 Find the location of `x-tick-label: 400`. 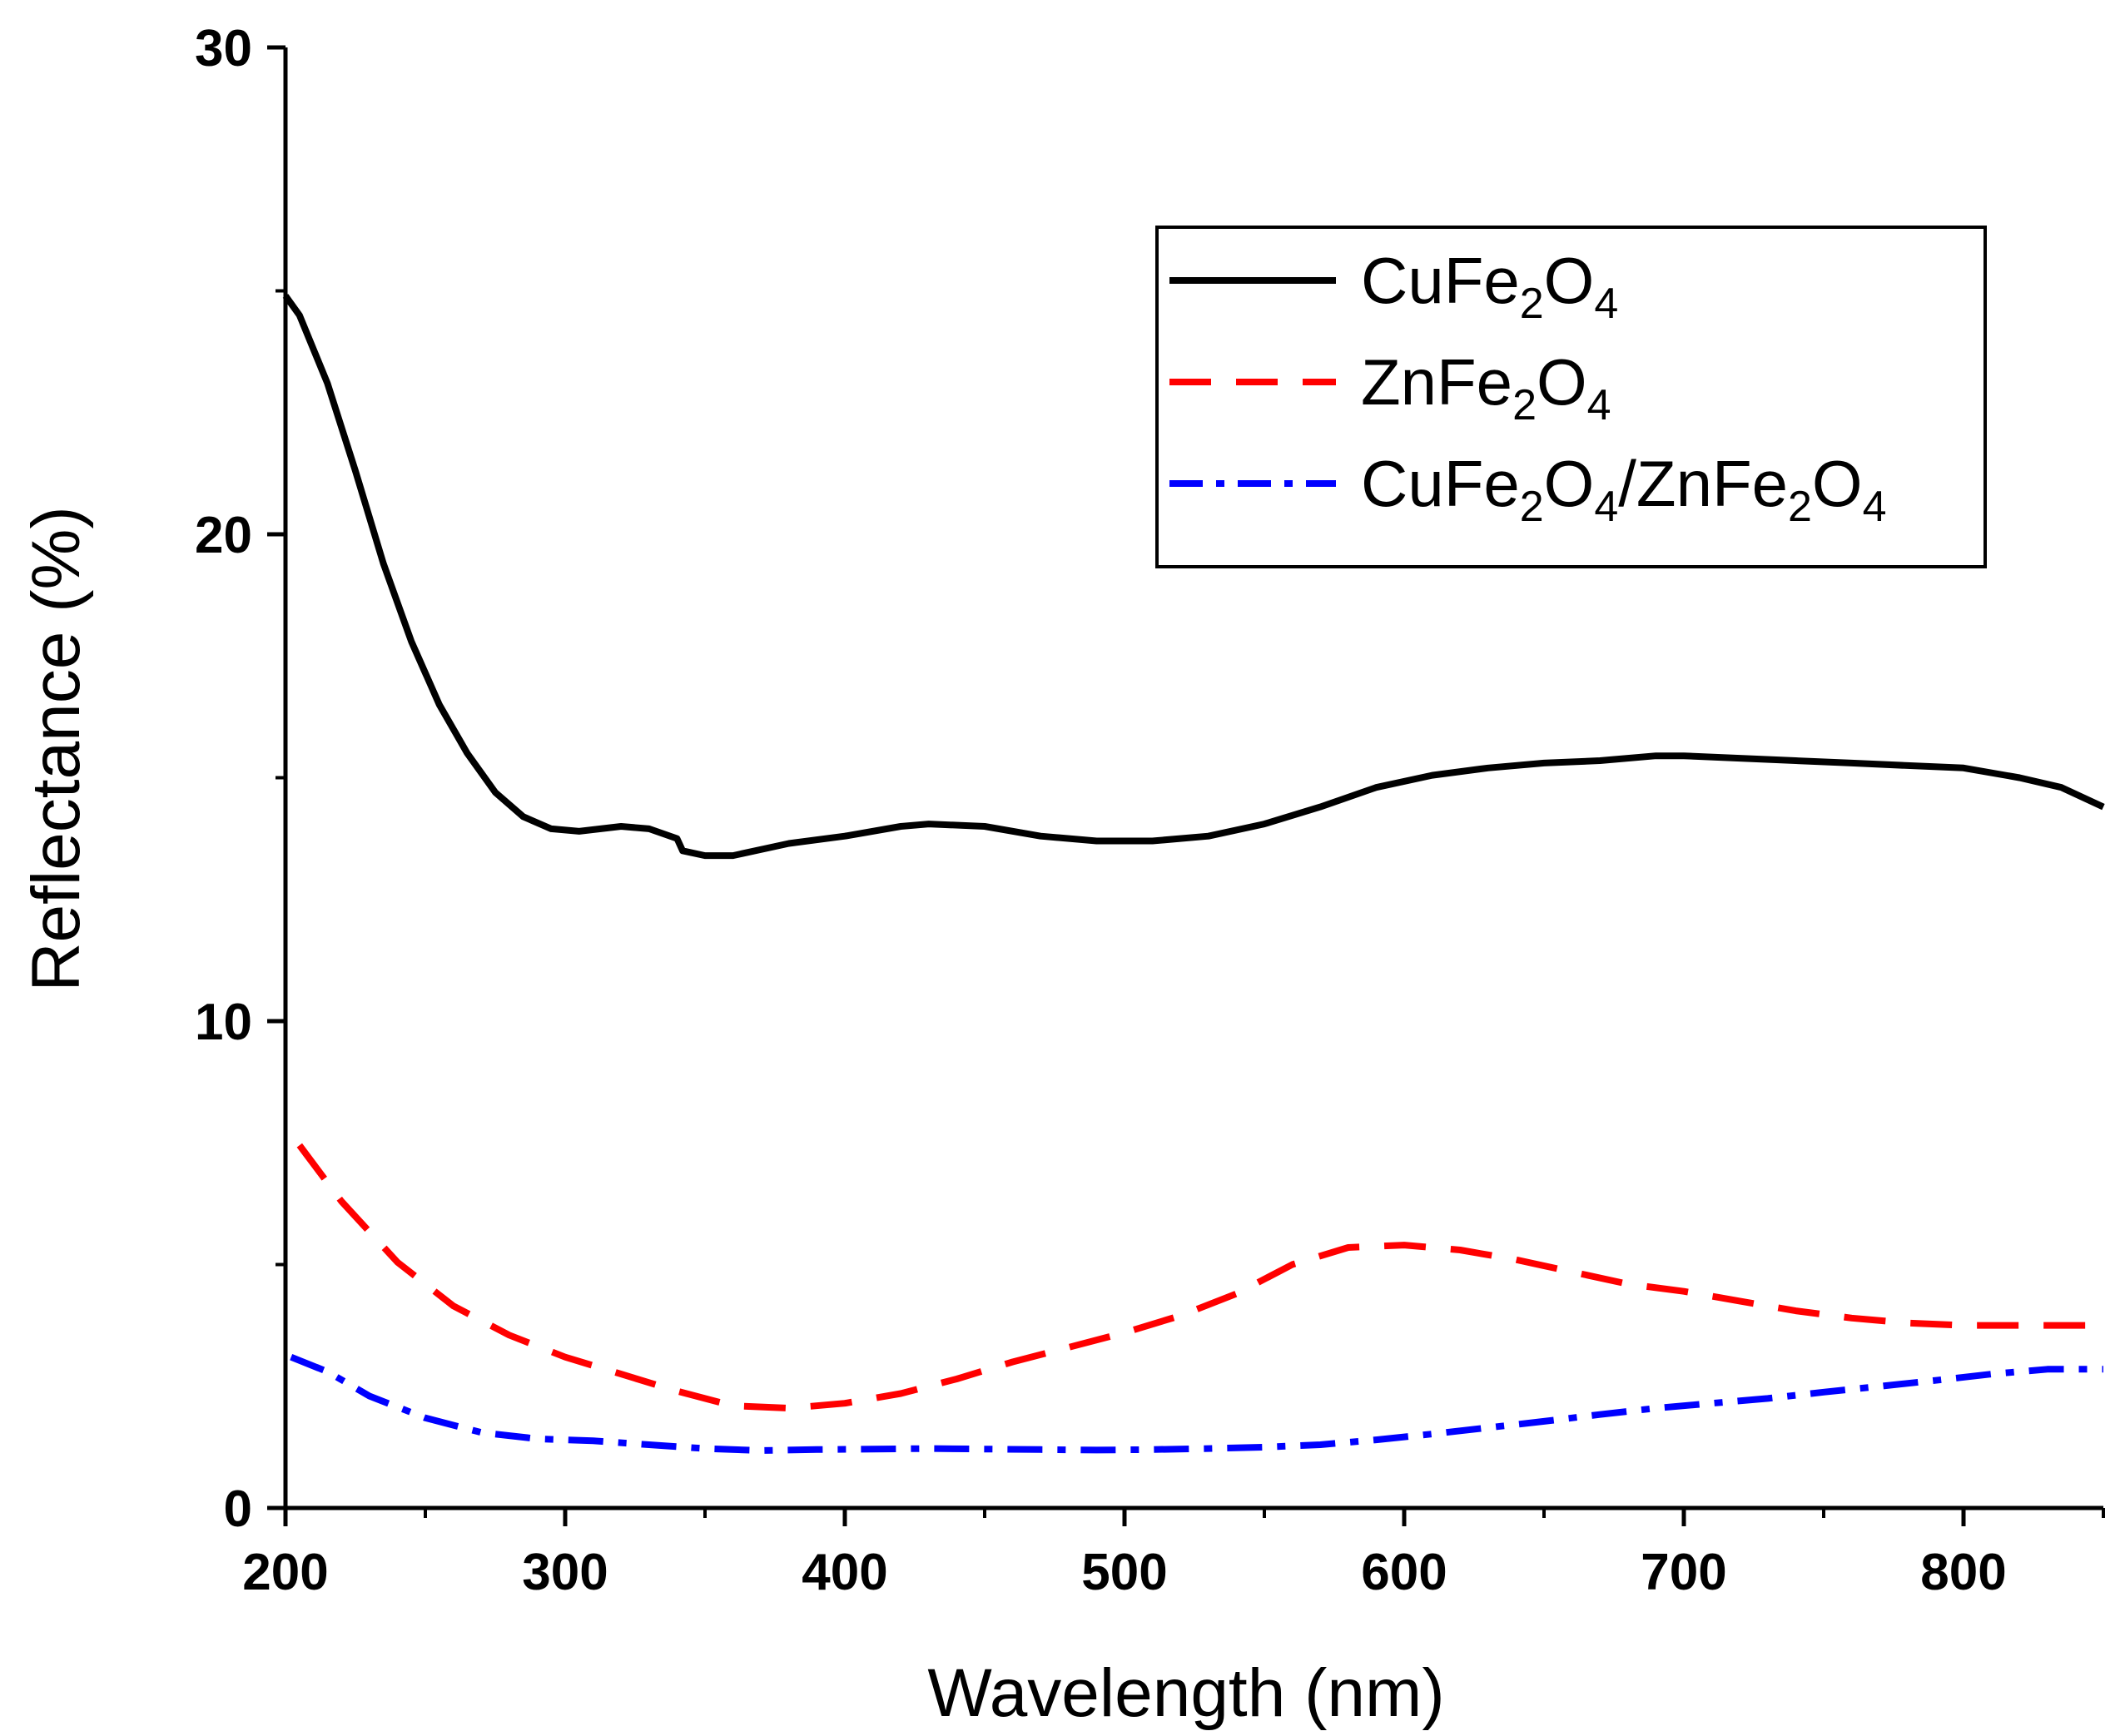

x-tick-label: 400 is located at coordinates (844, 1572).